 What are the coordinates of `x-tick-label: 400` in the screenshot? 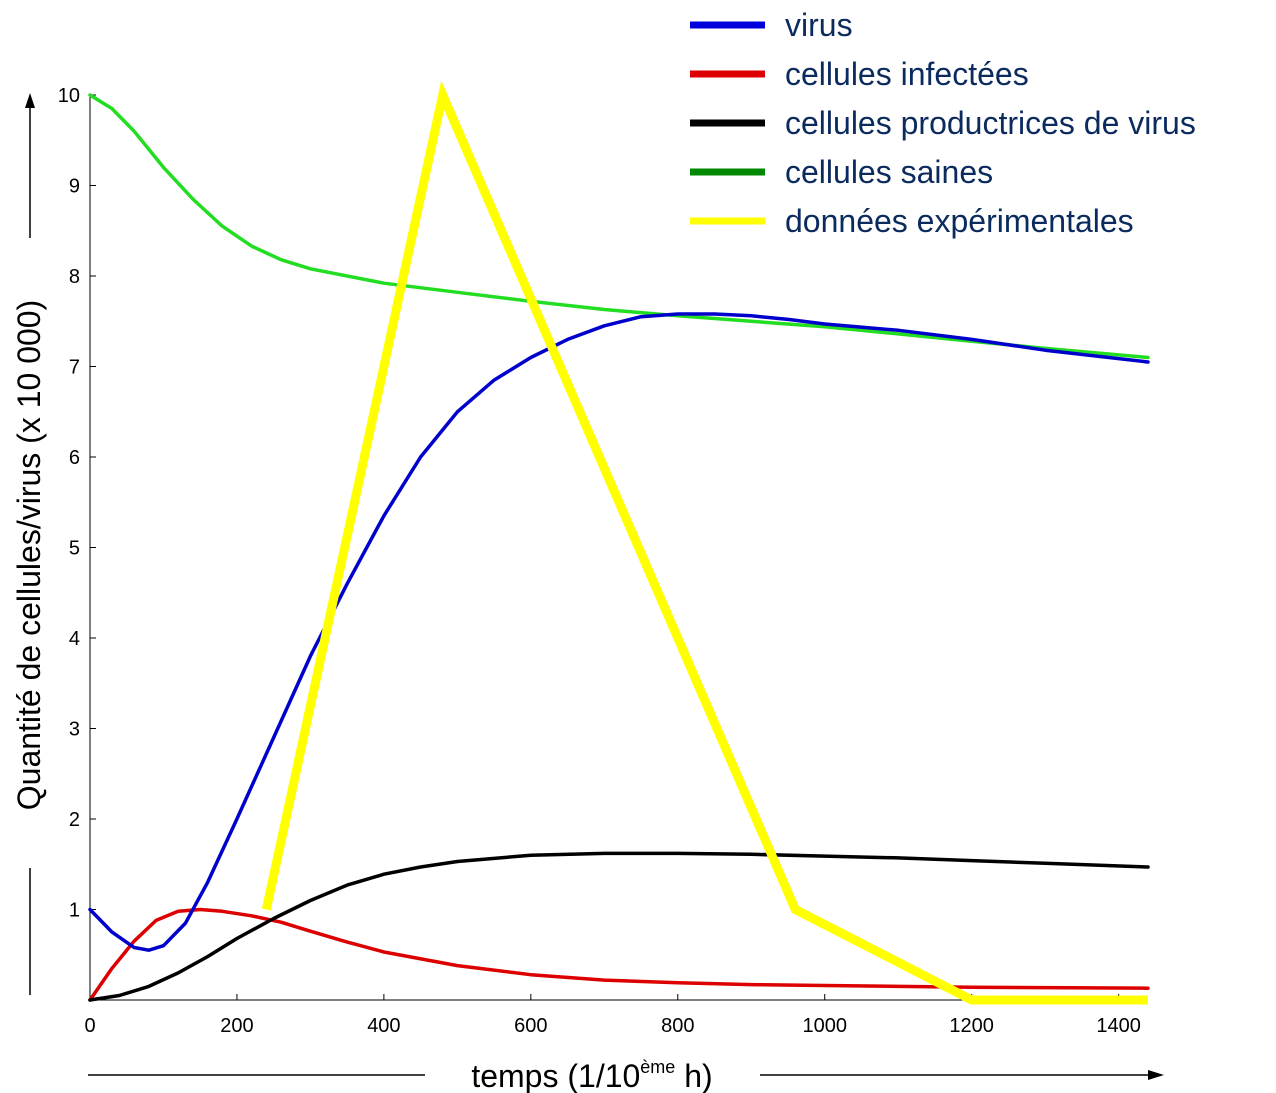 It's located at (383, 1026).